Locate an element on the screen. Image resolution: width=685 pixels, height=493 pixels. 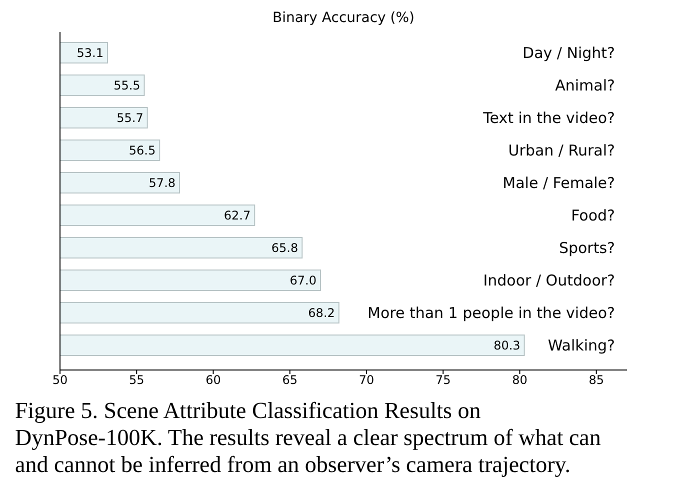
y-tick-label: Text in the video? is located at coordinates (548, 117).